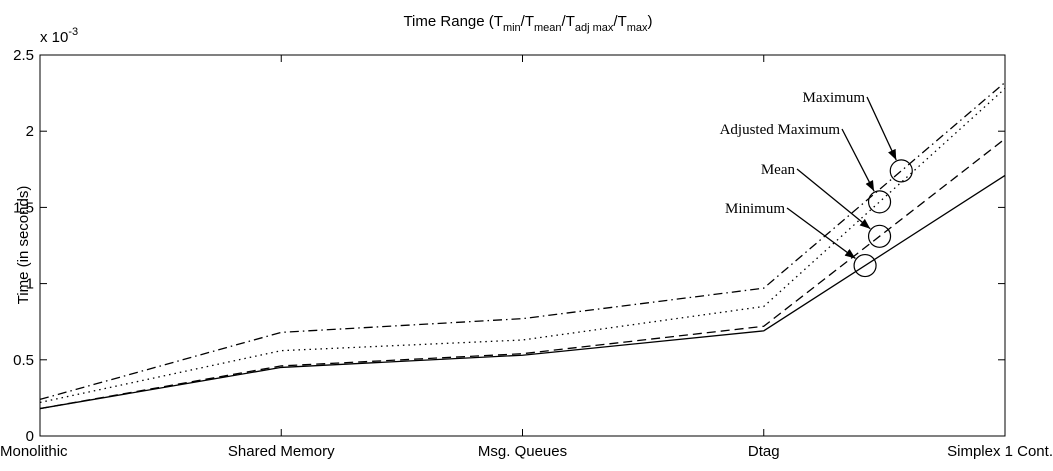  Describe the element at coordinates (548, 28) in the screenshot. I see `title-subscript: mean` at that location.